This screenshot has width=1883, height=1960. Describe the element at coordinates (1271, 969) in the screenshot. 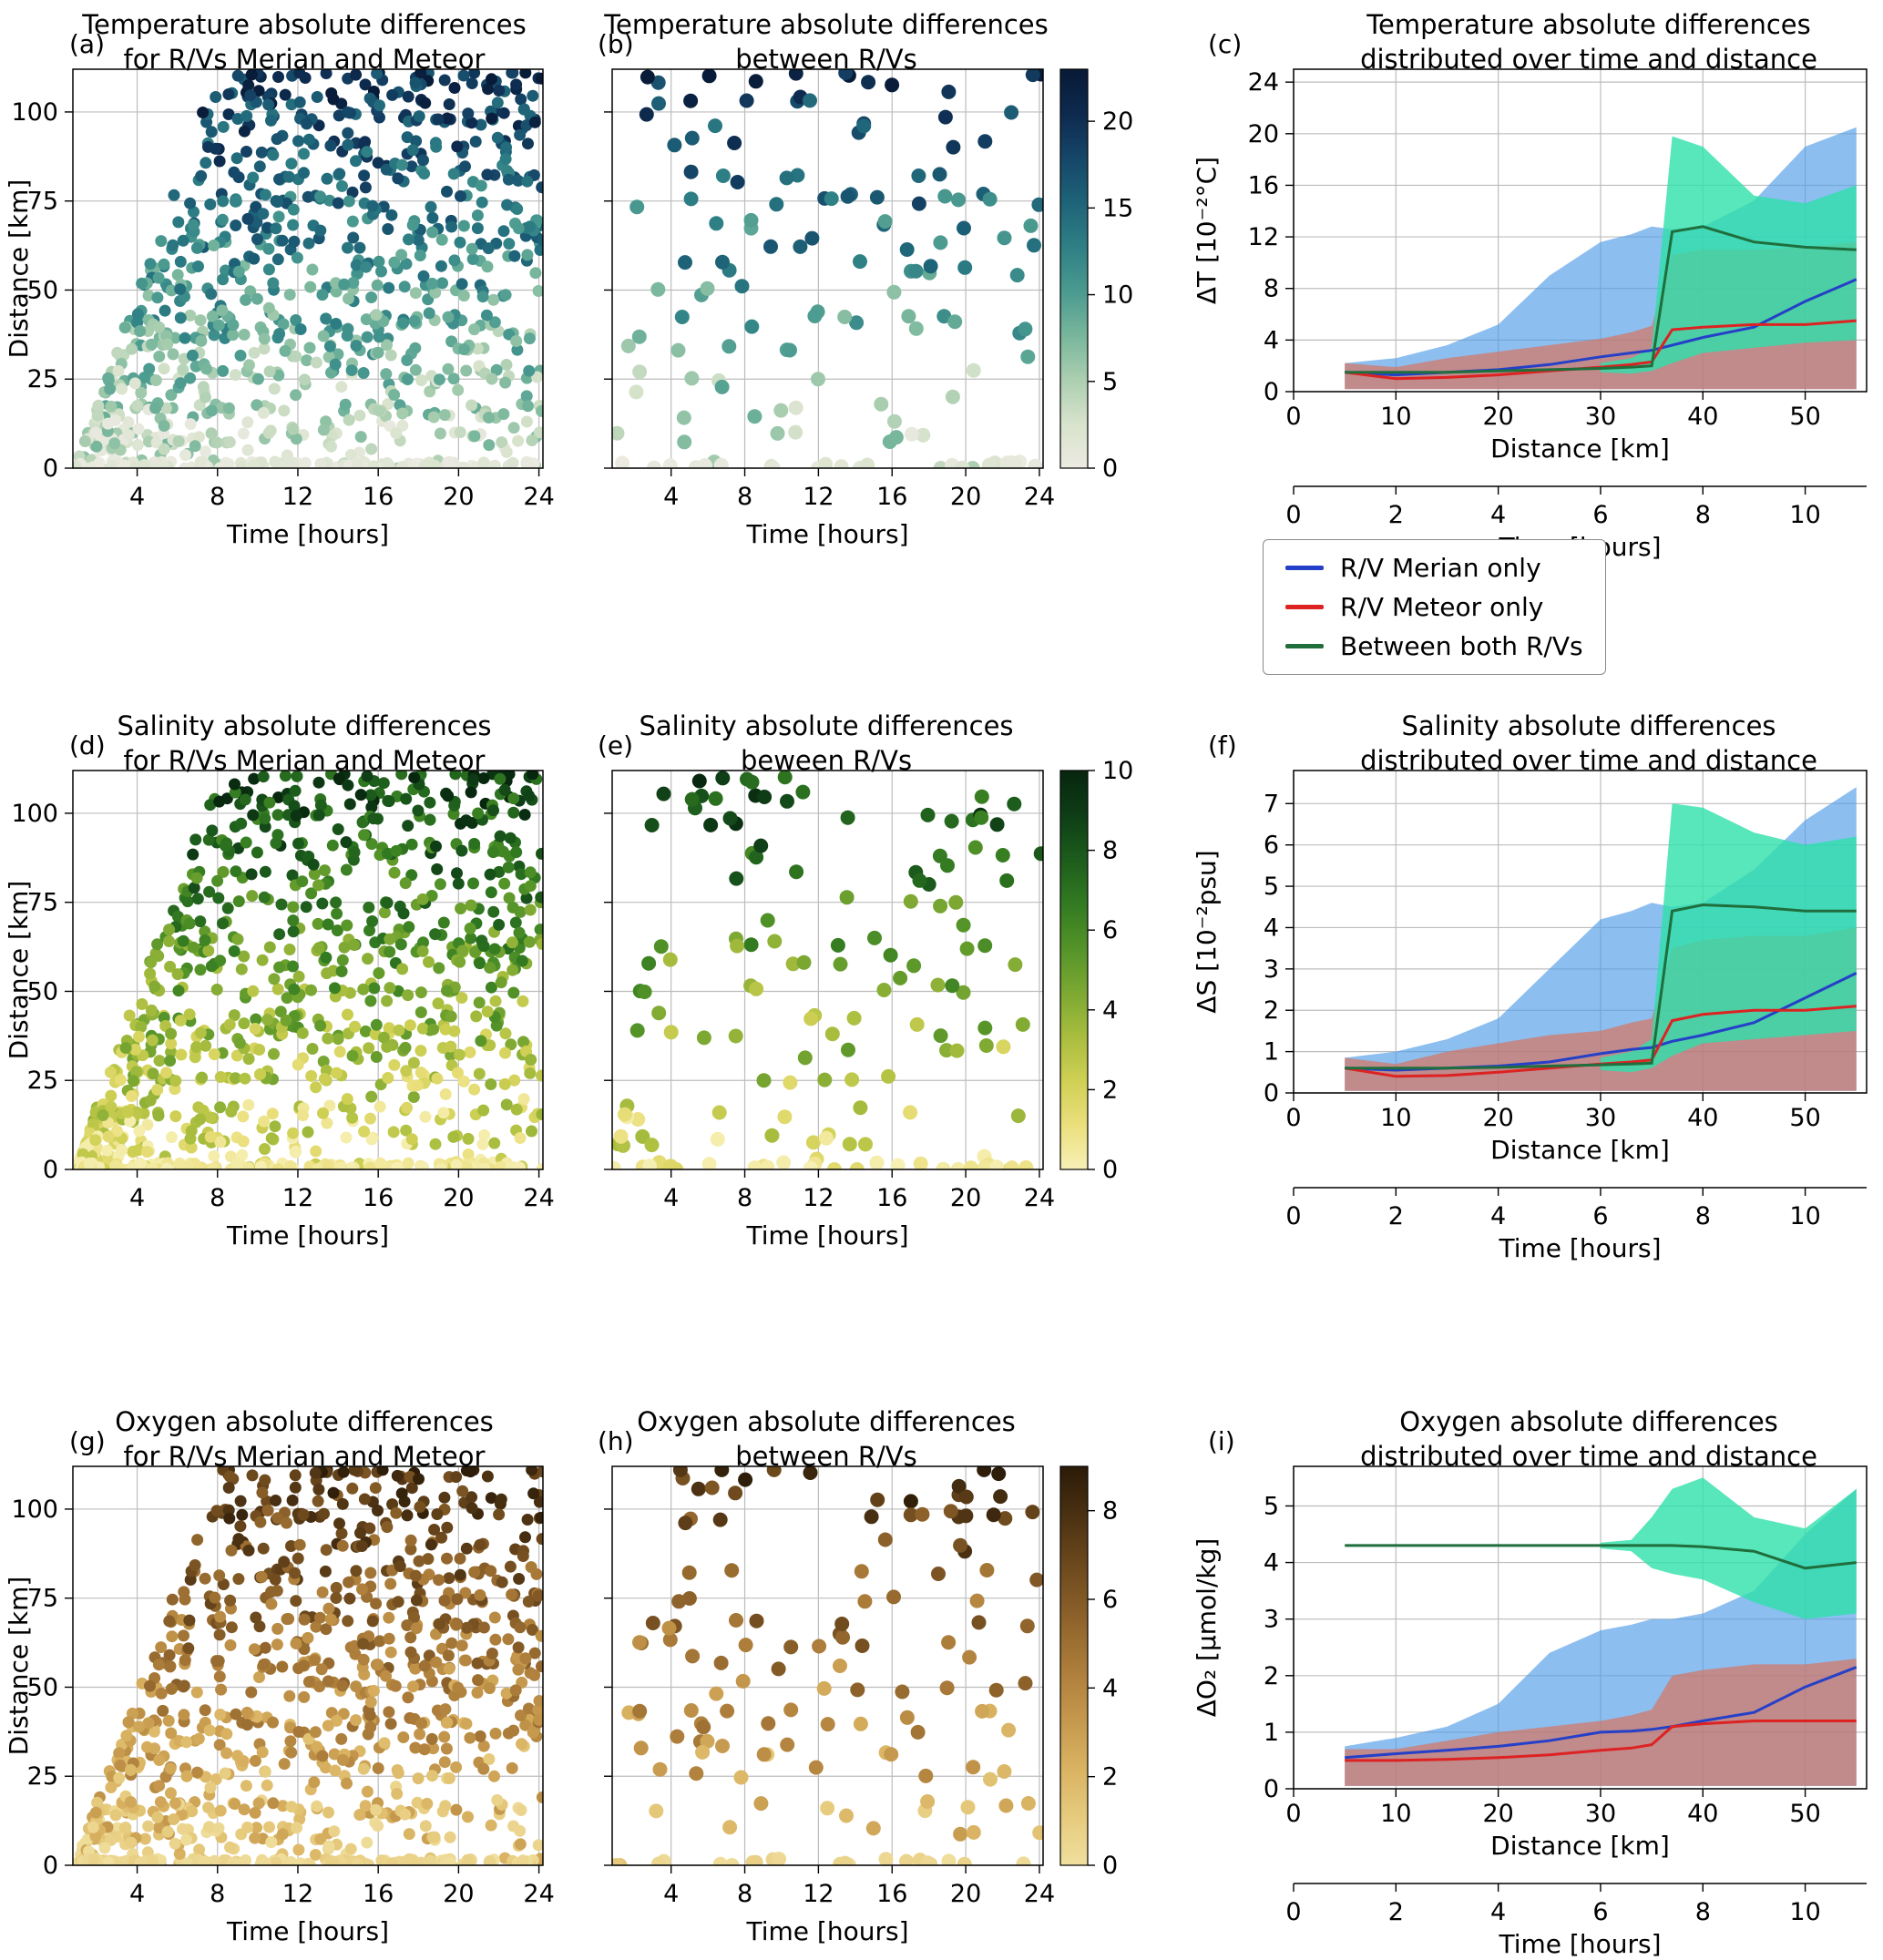

I see `svg-text: 3` at that location.